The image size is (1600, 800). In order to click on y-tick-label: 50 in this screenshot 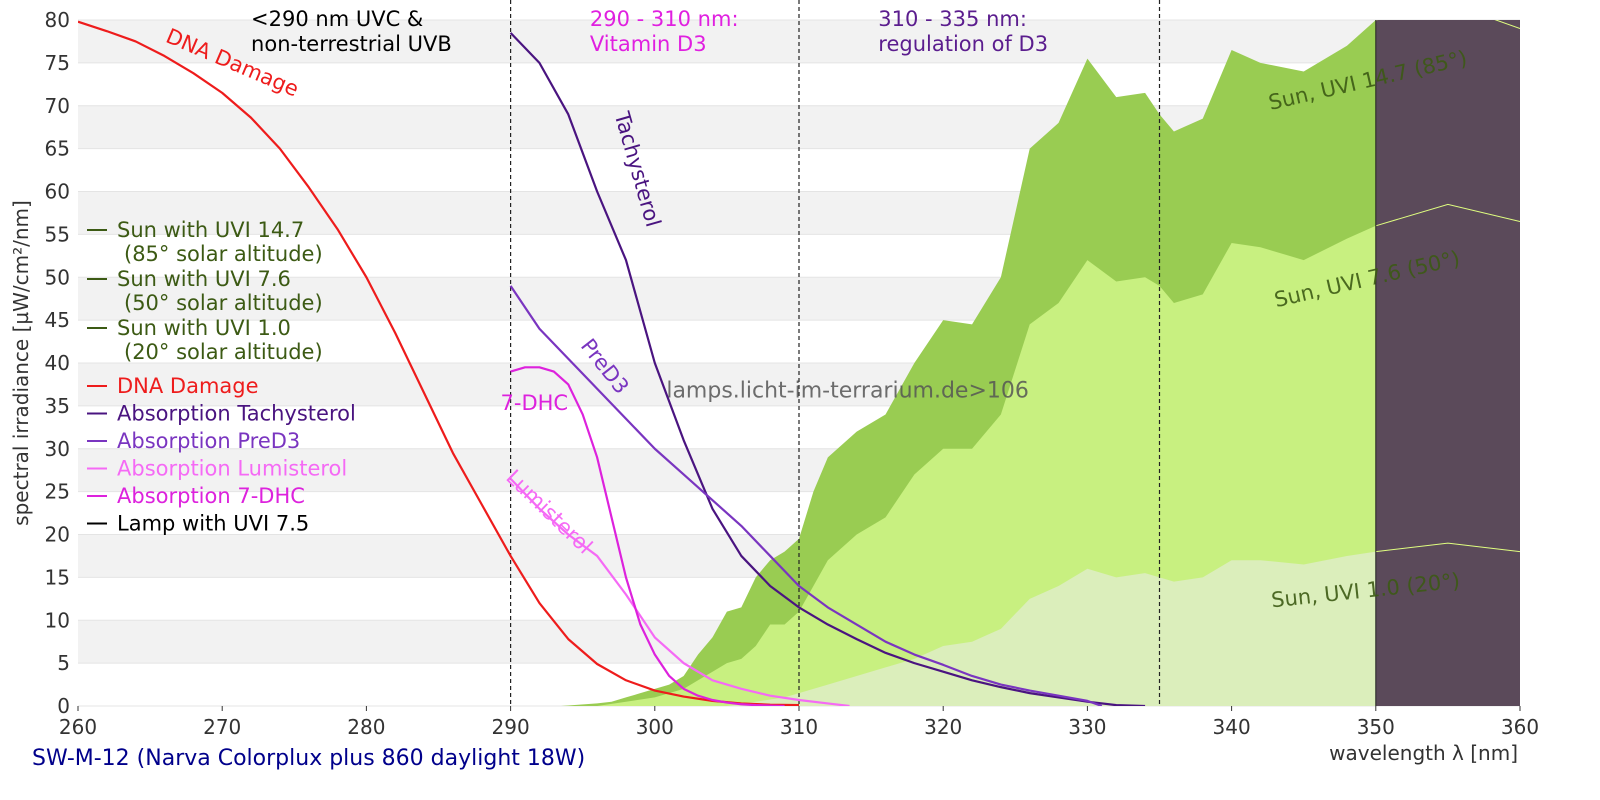, I will do `click(57, 277)`.